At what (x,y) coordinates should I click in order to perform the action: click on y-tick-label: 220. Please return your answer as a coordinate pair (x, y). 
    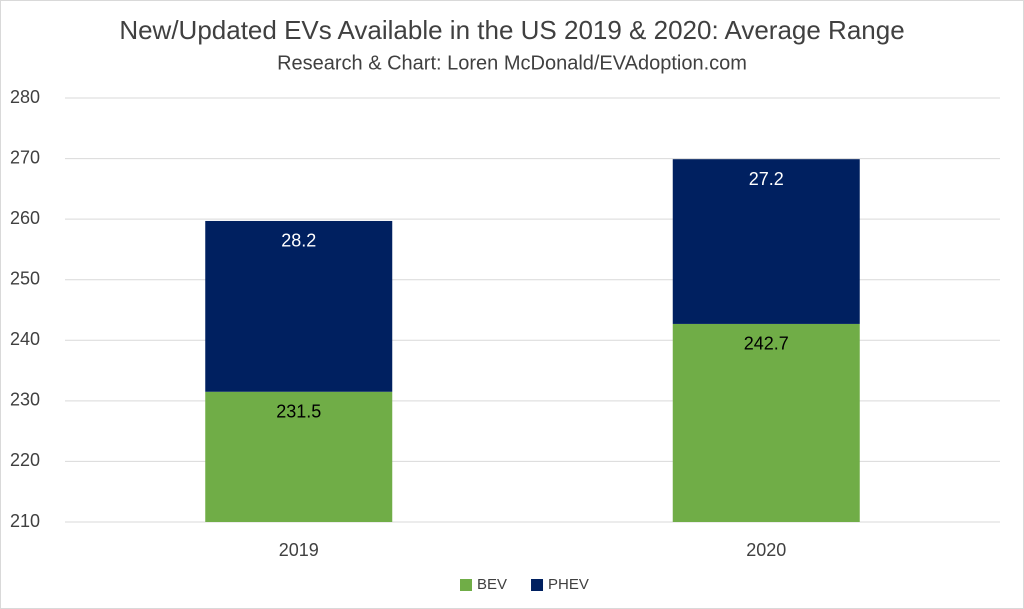
    Looking at the image, I should click on (25, 460).